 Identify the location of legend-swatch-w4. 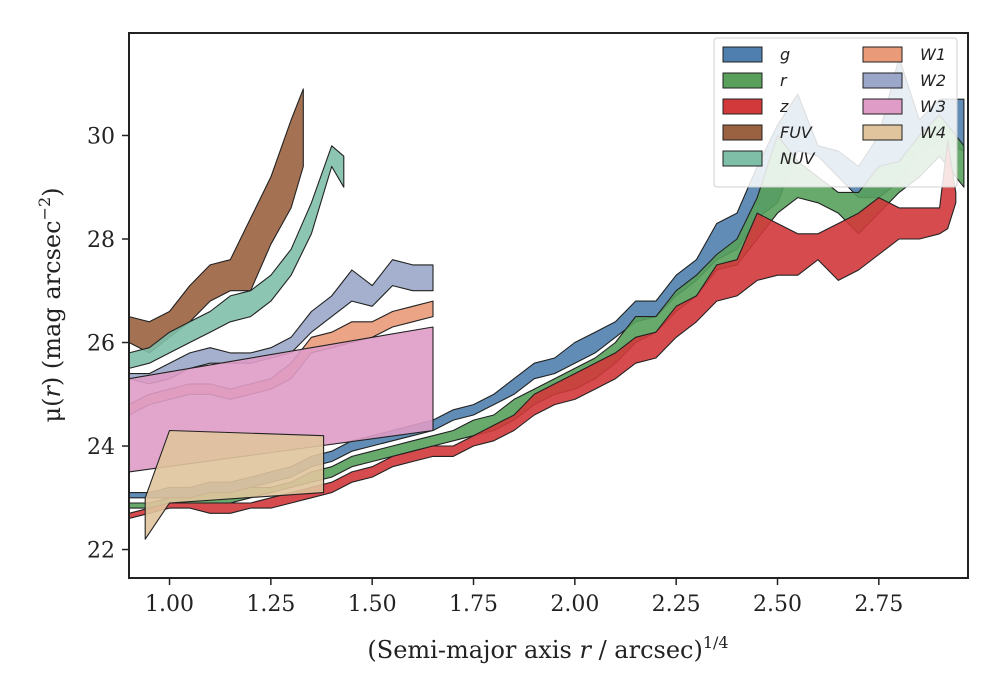
(882, 132).